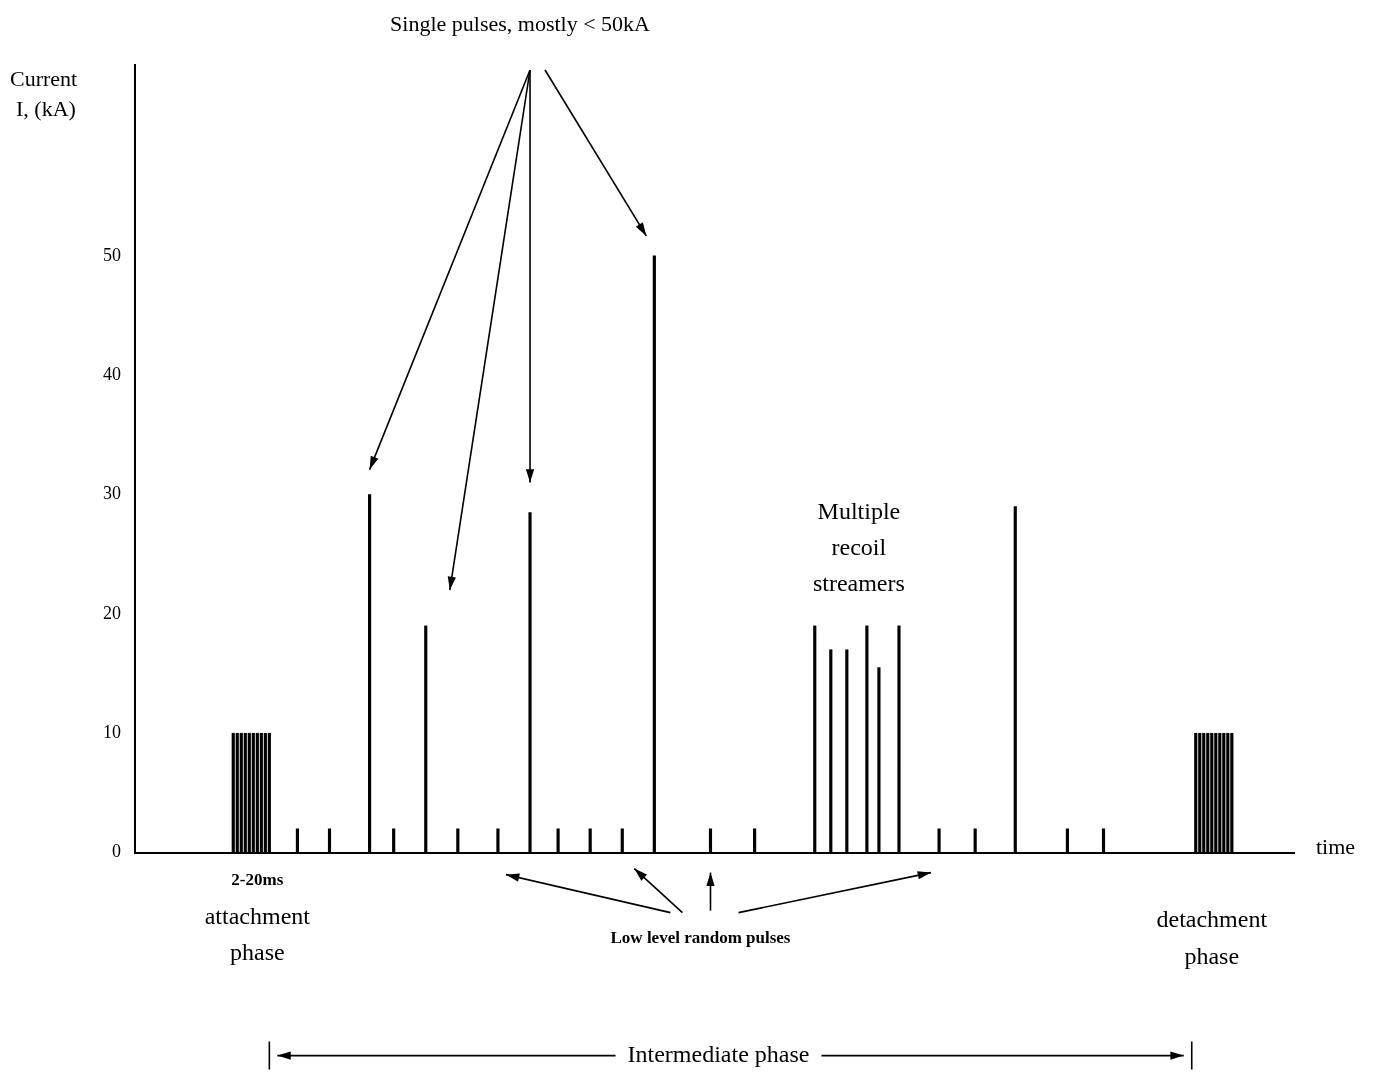  What do you see at coordinates (44, 93) in the screenshot?
I see `y-axis-title: Current I, (kA)` at bounding box center [44, 93].